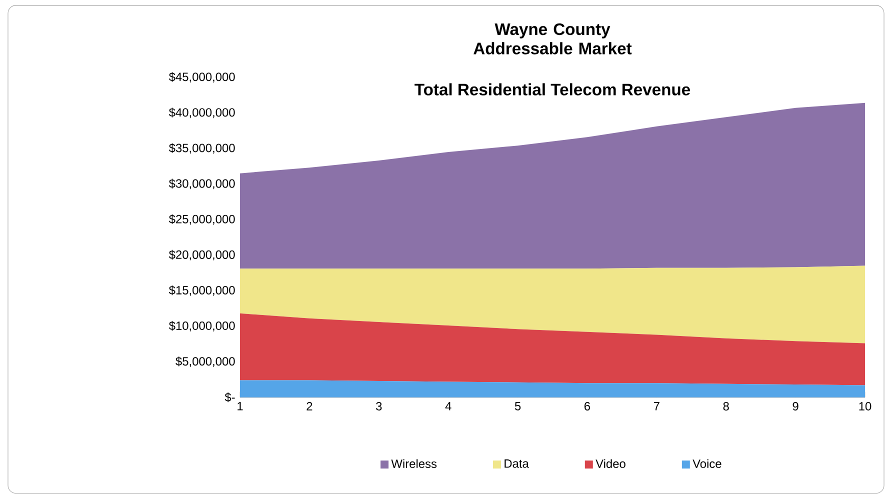 This screenshot has height=499, width=889. Describe the element at coordinates (201, 113) in the screenshot. I see `y-tick-label: $40,000,000` at that location.